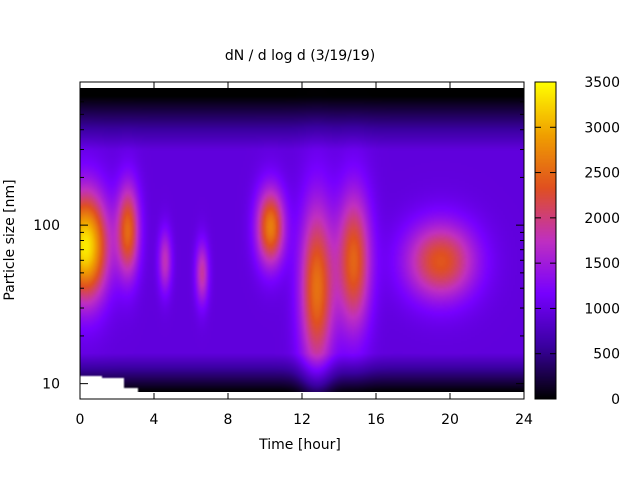 The width and height of the screenshot is (640, 480). What do you see at coordinates (602, 264) in the screenshot?
I see `colorbar-tick-label: 1500` at bounding box center [602, 264].